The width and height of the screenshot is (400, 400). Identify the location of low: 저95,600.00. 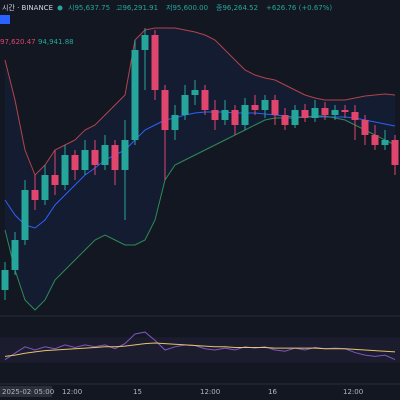
(187, 7).